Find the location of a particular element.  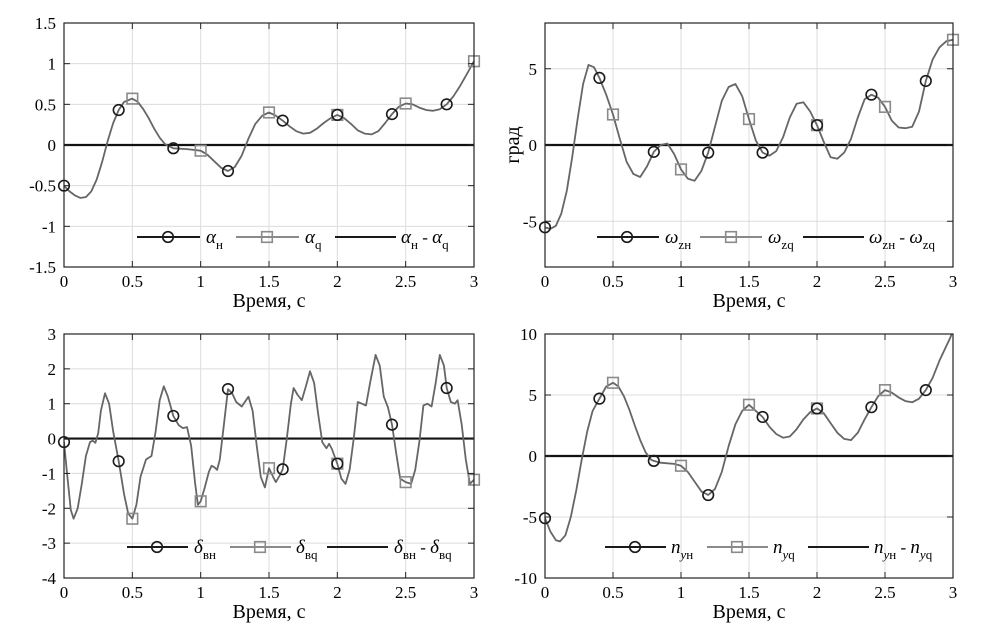

legend-label: nyн - nyq is located at coordinates (903, 549).